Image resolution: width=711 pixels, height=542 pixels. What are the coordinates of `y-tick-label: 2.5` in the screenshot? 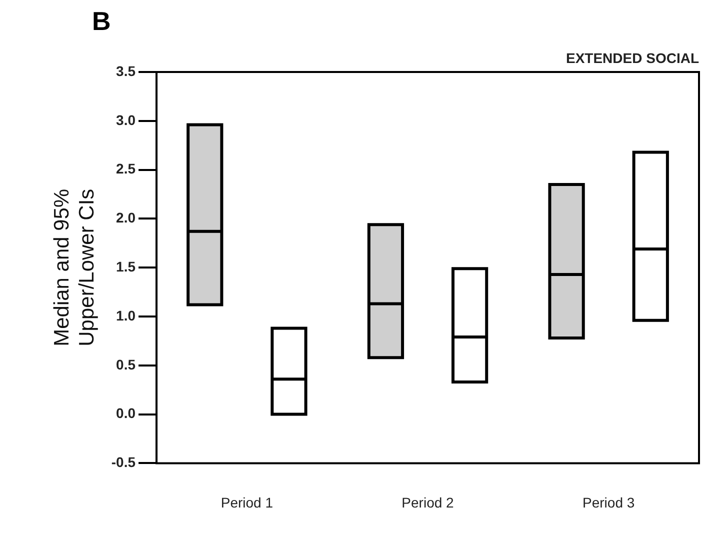 It's located at (126, 168).